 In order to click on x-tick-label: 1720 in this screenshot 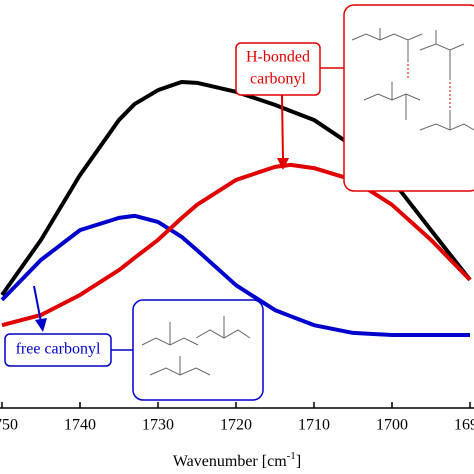, I will do `click(236, 425)`.